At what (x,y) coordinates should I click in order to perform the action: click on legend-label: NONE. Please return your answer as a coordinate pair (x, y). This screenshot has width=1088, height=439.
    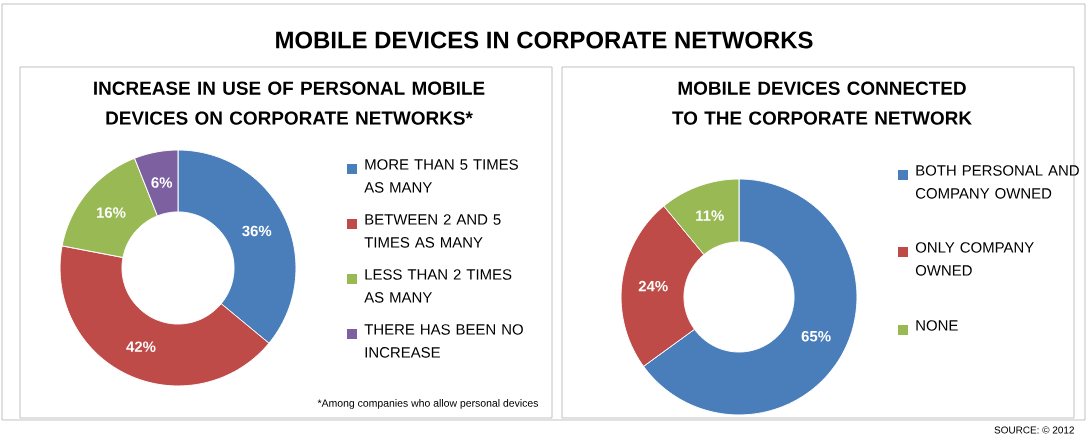
    Looking at the image, I should click on (937, 325).